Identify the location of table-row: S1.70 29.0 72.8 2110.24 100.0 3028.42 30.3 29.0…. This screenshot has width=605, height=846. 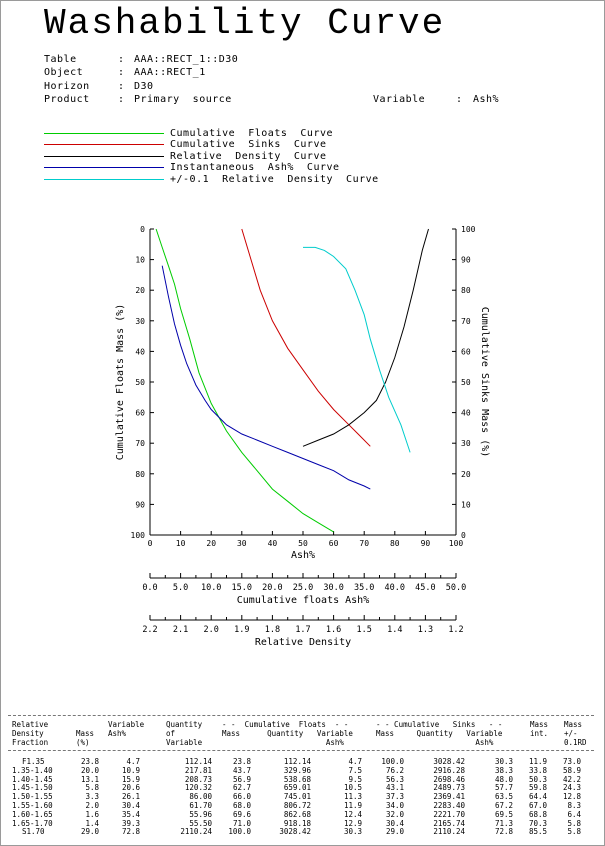
(301, 831).